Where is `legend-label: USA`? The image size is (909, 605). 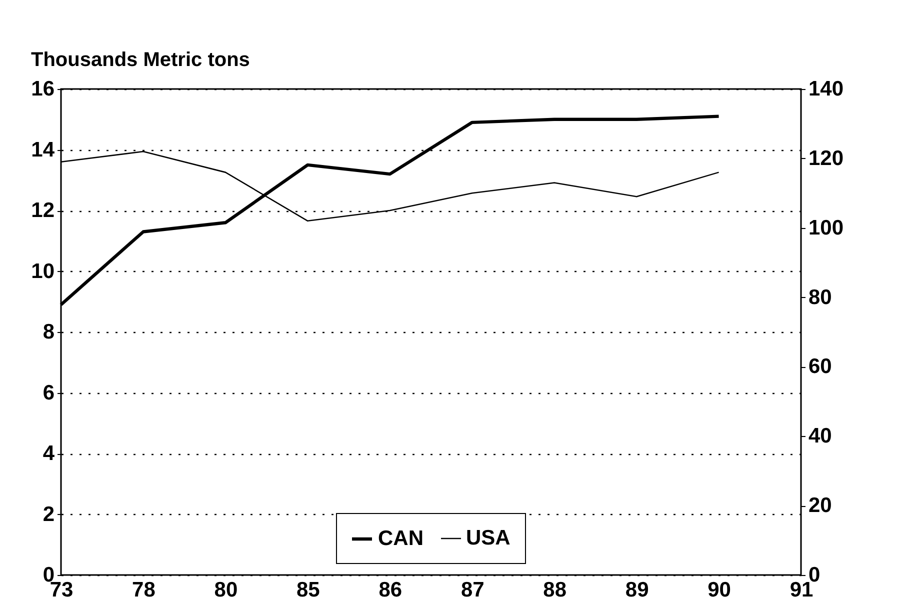 legend-label: USA is located at coordinates (488, 538).